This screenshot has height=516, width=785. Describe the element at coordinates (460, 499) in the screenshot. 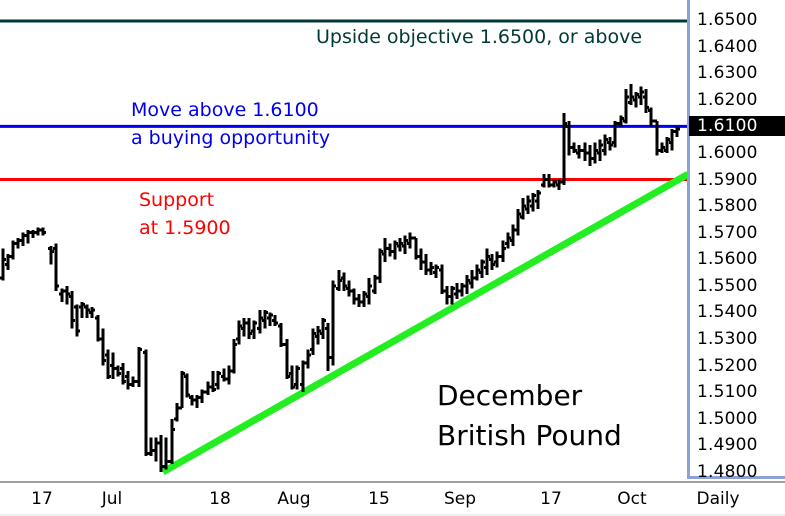

I see `time-tick: Sep` at that location.